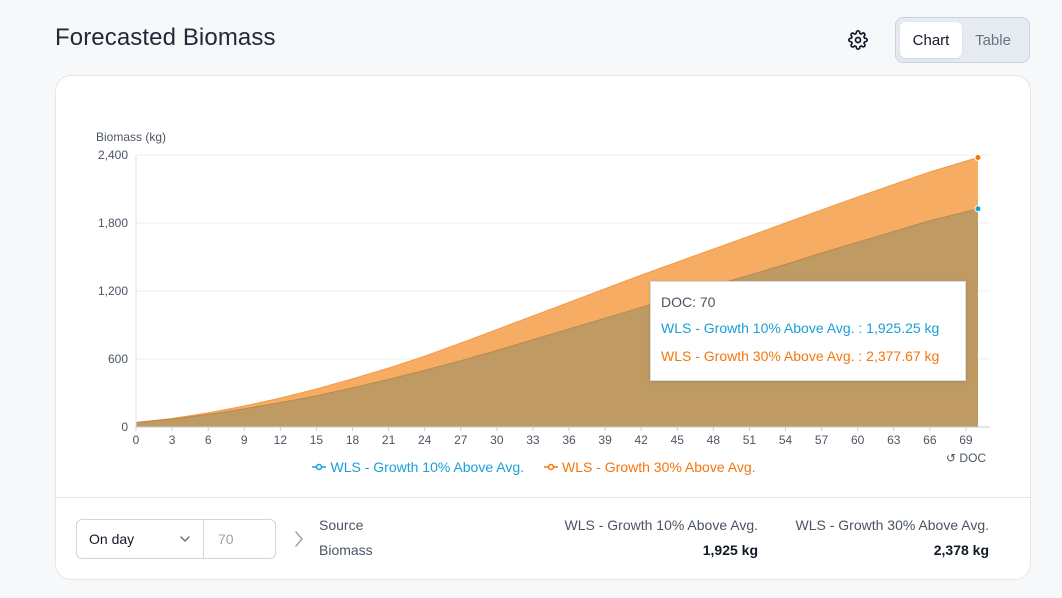  Describe the element at coordinates (961, 550) in the screenshot. I see `biomass-value-2: 2,378 kg` at that location.